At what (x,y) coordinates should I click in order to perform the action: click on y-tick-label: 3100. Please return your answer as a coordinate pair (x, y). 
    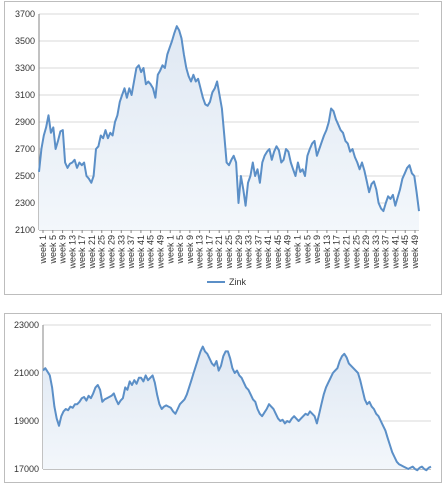
    Looking at the image, I should click on (25, 95).